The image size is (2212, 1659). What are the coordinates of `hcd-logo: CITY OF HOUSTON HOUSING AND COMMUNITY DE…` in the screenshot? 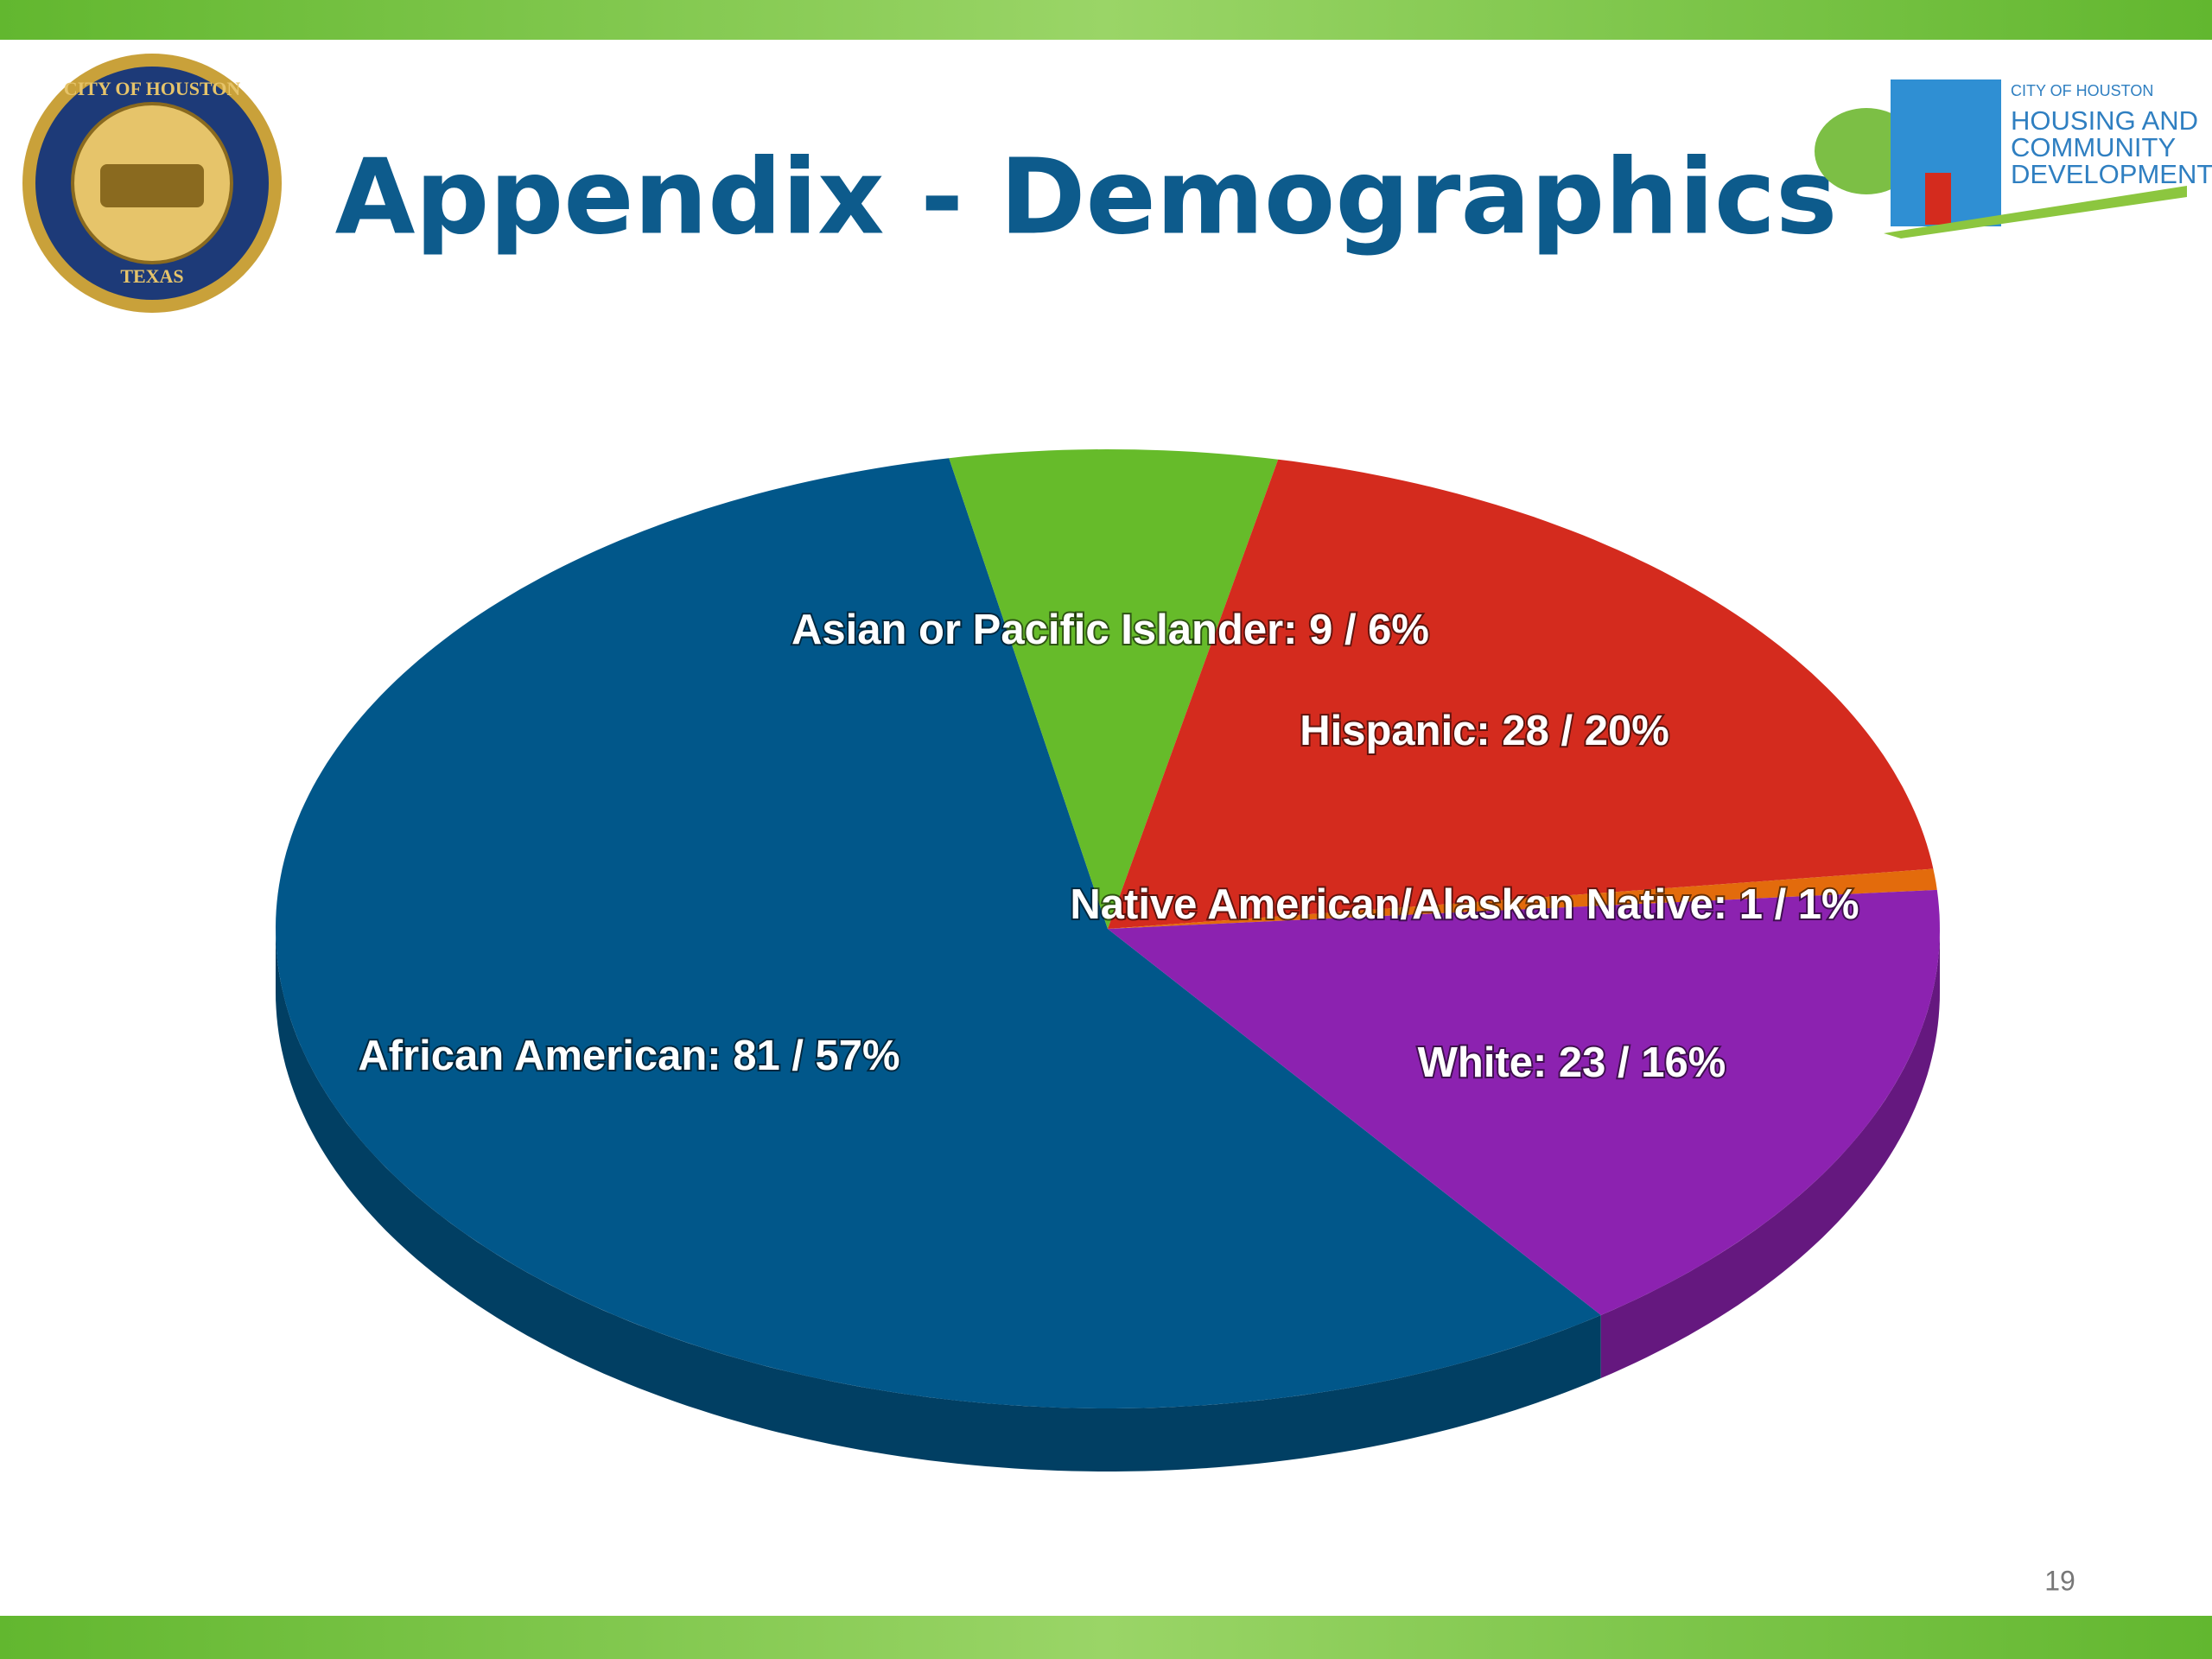 It's located at (2013, 158).